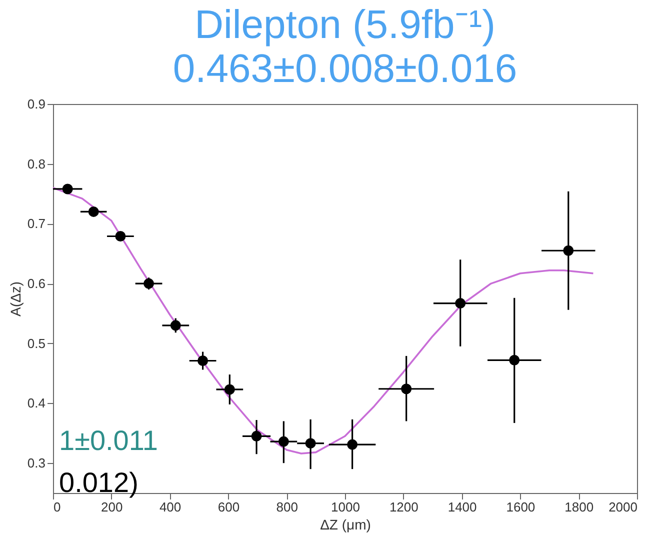 This screenshot has width=652, height=540. What do you see at coordinates (521, 507) in the screenshot?
I see `x-tick-label: 1600` at bounding box center [521, 507].